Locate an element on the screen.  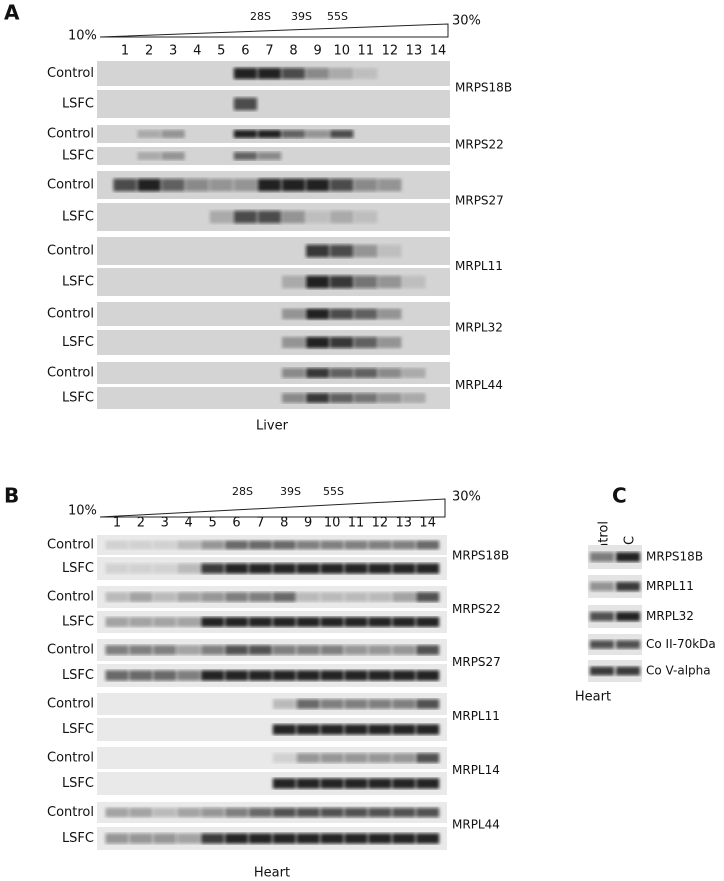
protein-label: MRPL11 is located at coordinates (670, 586).